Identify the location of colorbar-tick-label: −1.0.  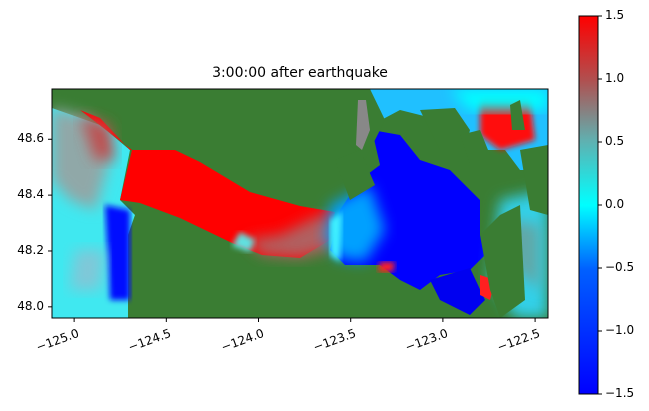
(620, 330).